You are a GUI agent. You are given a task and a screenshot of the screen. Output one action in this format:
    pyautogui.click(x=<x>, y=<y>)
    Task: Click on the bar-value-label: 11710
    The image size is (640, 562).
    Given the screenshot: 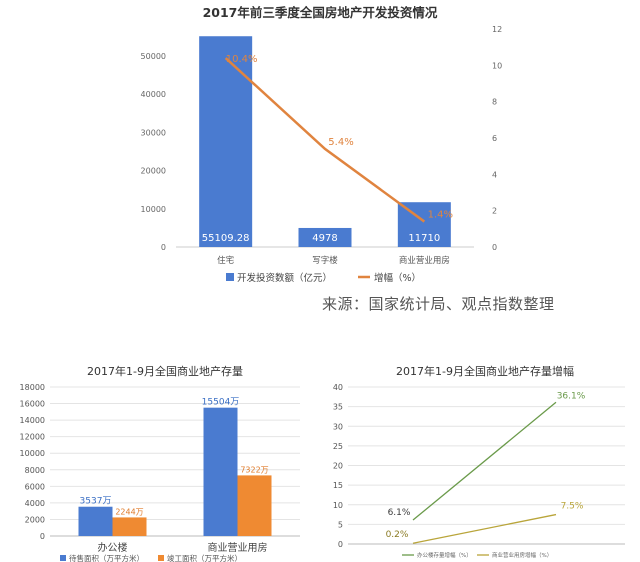 What is the action you would take?
    pyautogui.click(x=424, y=238)
    